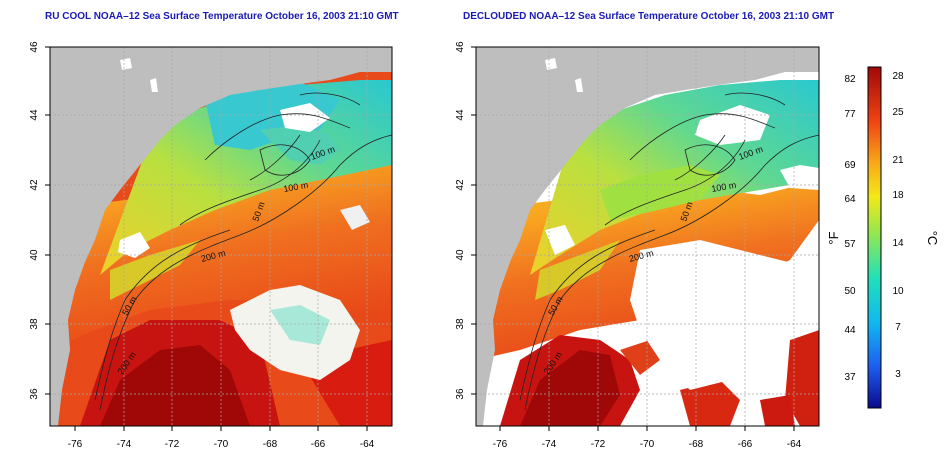 The width and height of the screenshot is (950, 475). What do you see at coordinates (460, 394) in the screenshot?
I see `right-y-tick-label: 36` at bounding box center [460, 394].